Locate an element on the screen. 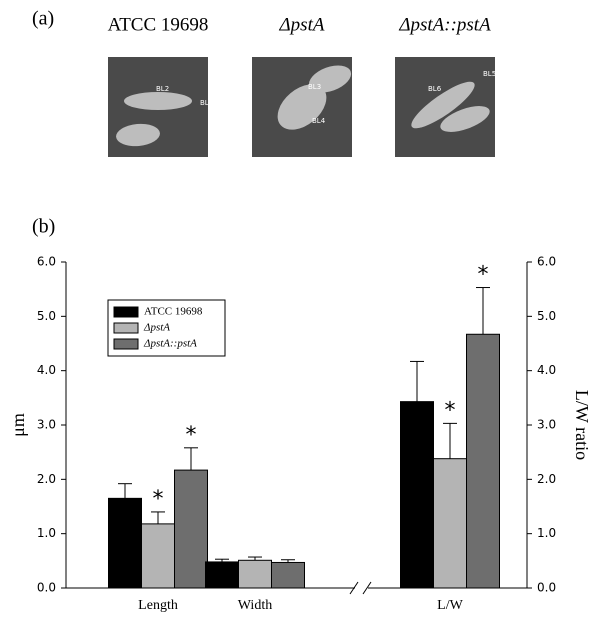 This screenshot has height=626, width=600. image-title: ΔpstA is located at coordinates (302, 24).